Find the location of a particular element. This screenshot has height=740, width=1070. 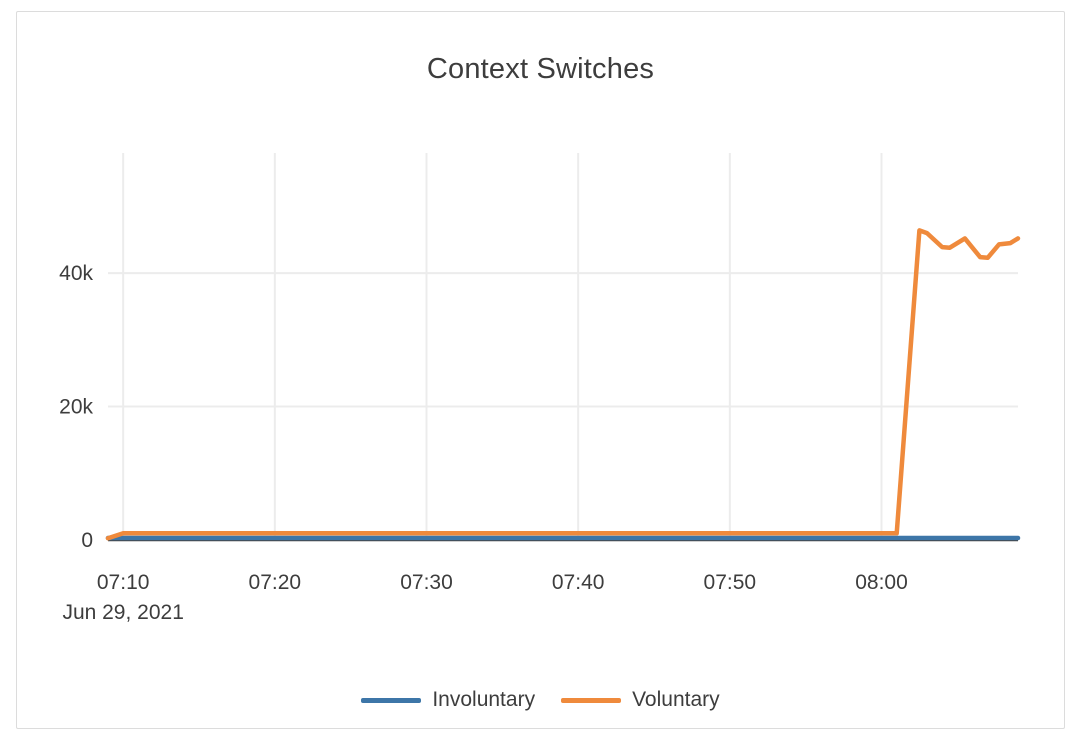

y-tick-label: 20k is located at coordinates (76, 407).